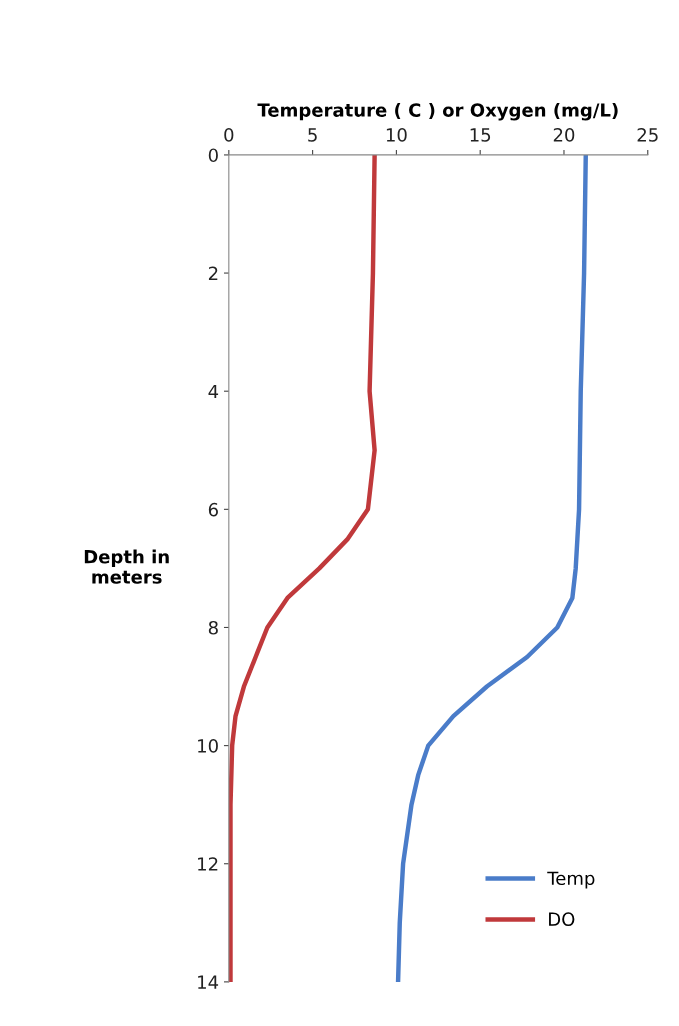 The height and width of the screenshot is (1026, 679). What do you see at coordinates (126, 566) in the screenshot?
I see `y-axis-title: Depth in meters` at bounding box center [126, 566].